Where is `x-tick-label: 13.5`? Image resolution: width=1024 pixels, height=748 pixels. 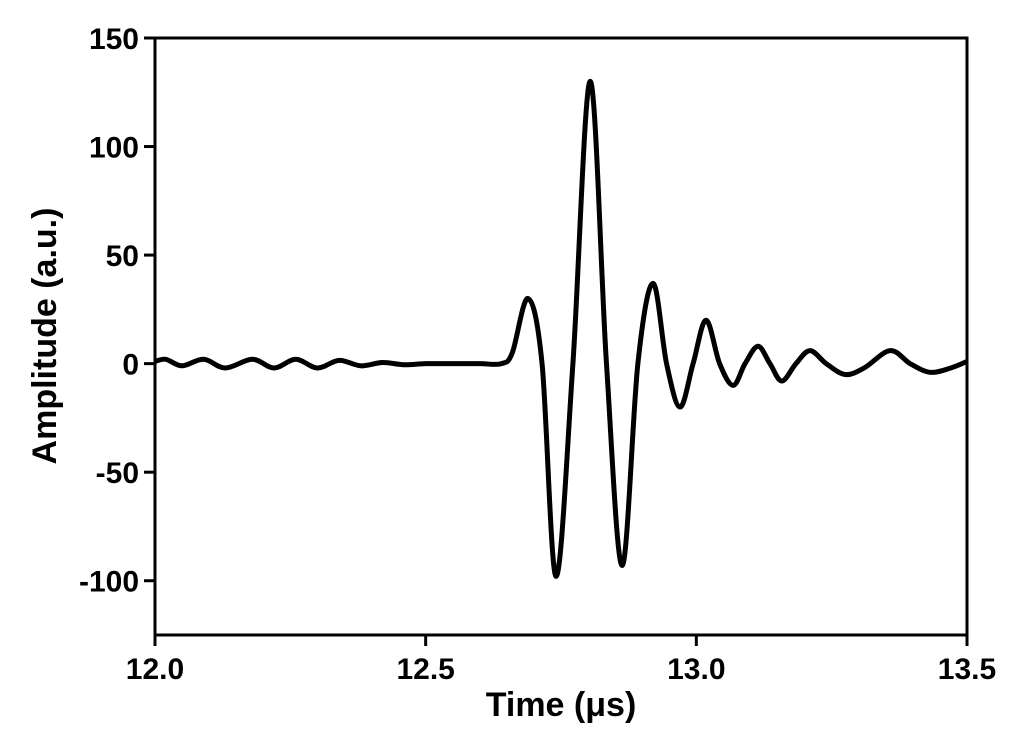
x-tick-label: 13.5 is located at coordinates (967, 669).